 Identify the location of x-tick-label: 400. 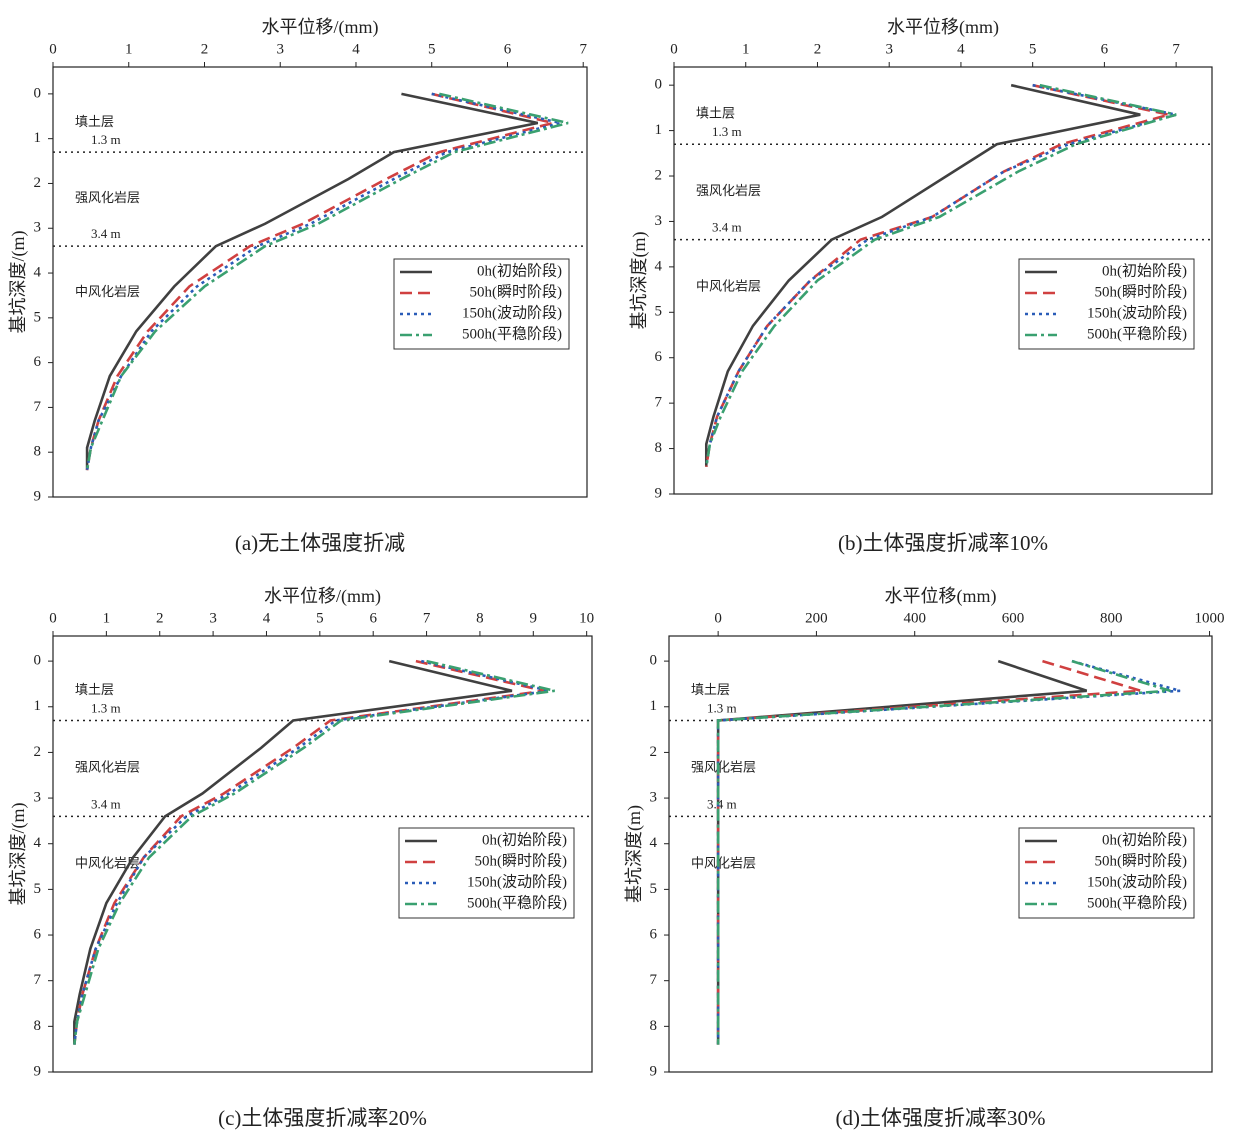
(914, 618).